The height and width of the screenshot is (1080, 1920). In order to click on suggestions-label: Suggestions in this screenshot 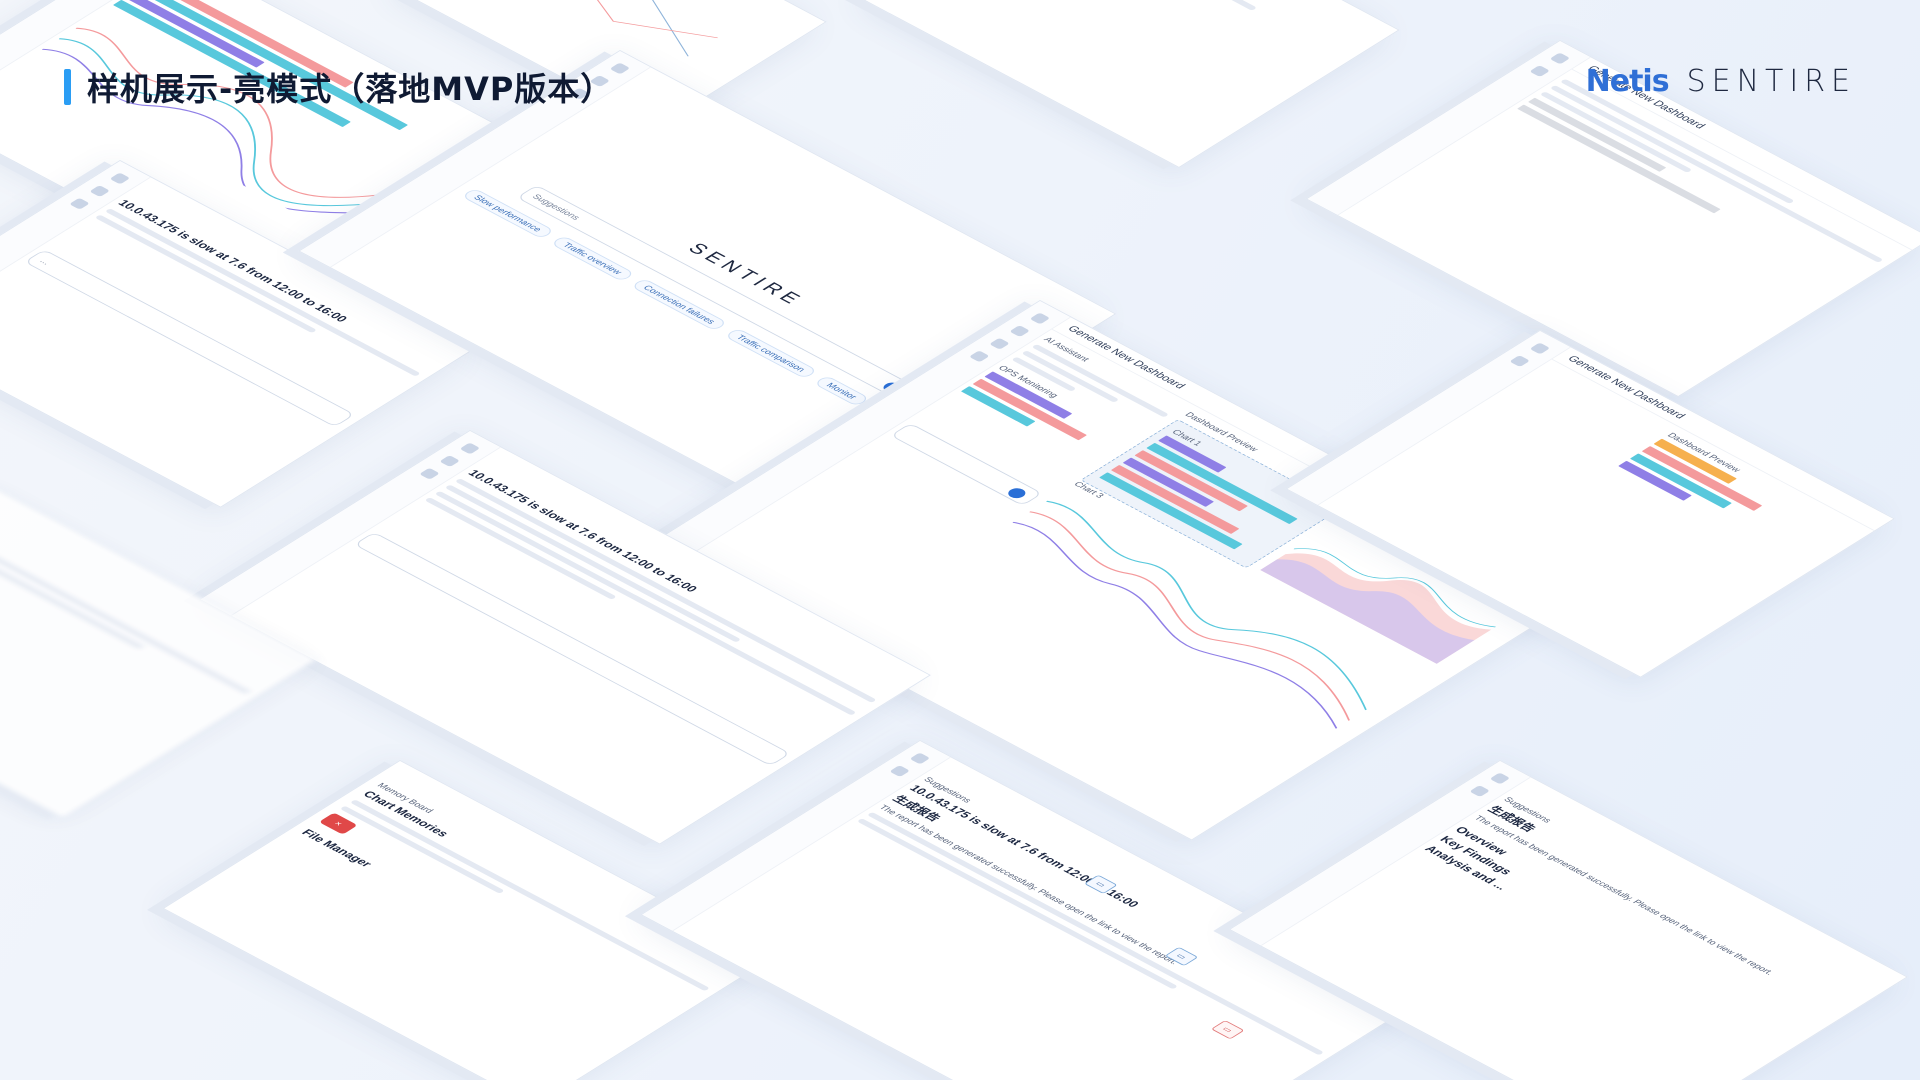, I will do `click(556, 207)`.